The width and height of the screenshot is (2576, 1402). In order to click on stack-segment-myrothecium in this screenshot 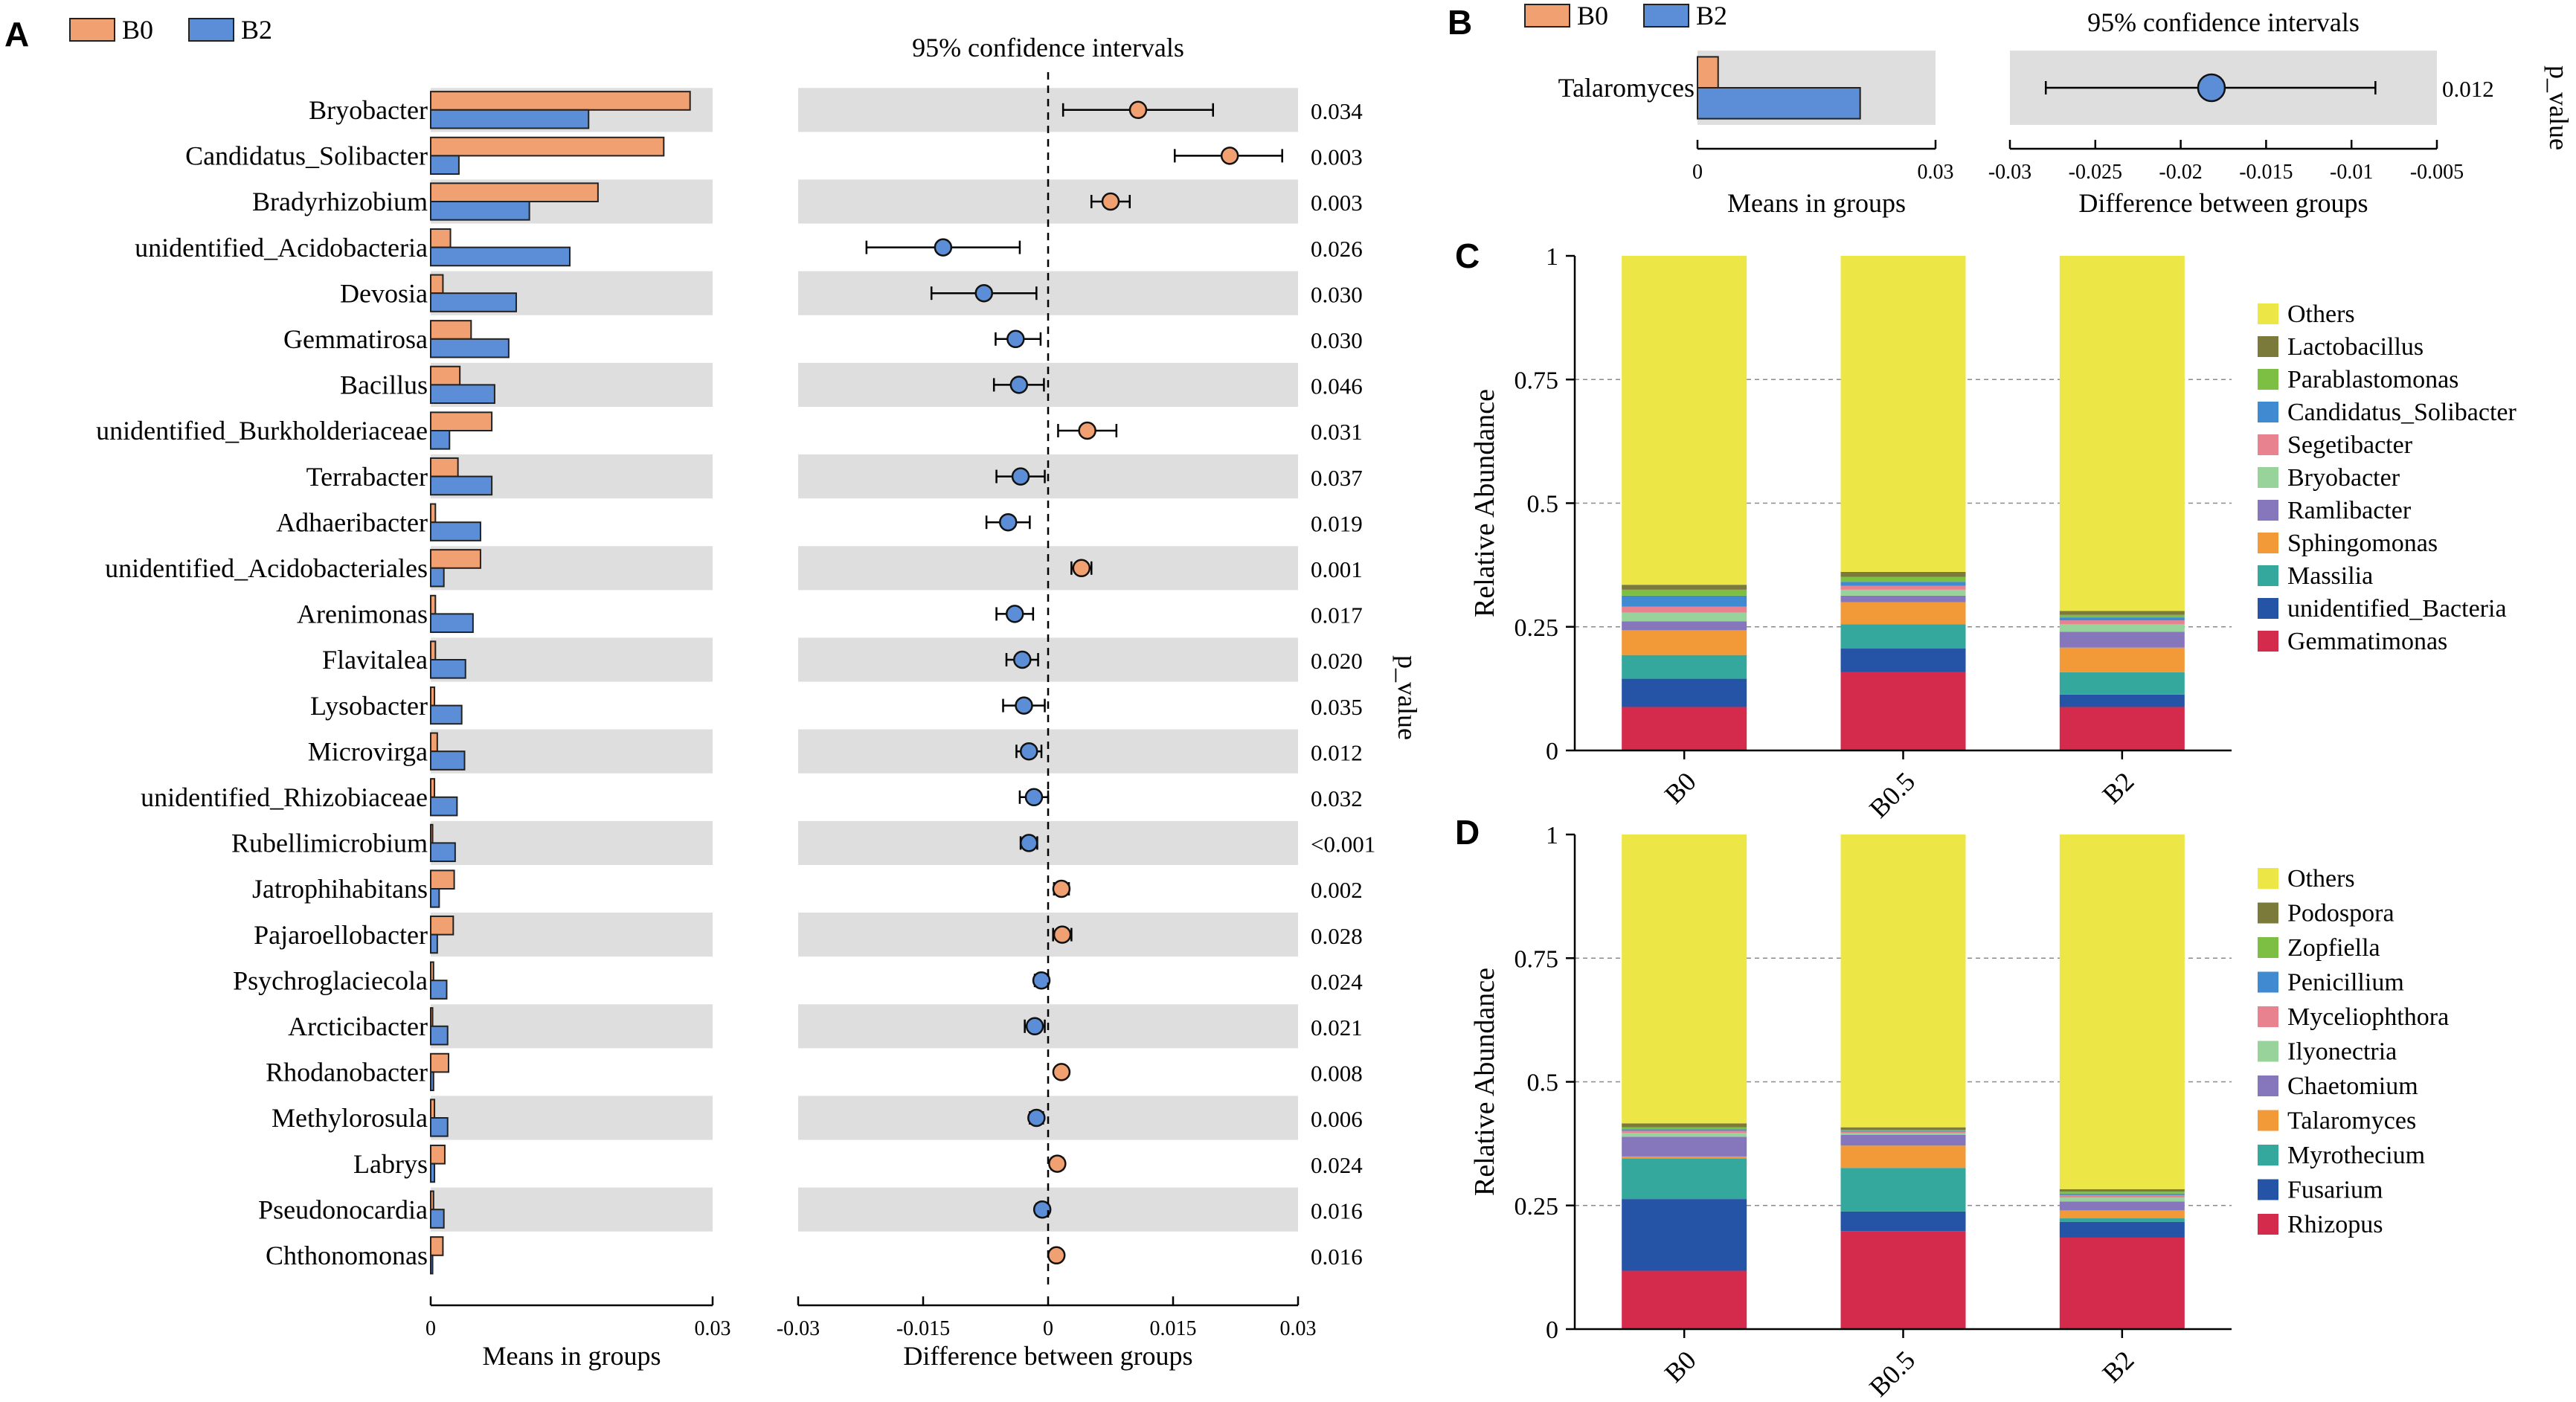, I will do `click(1684, 1179)`.